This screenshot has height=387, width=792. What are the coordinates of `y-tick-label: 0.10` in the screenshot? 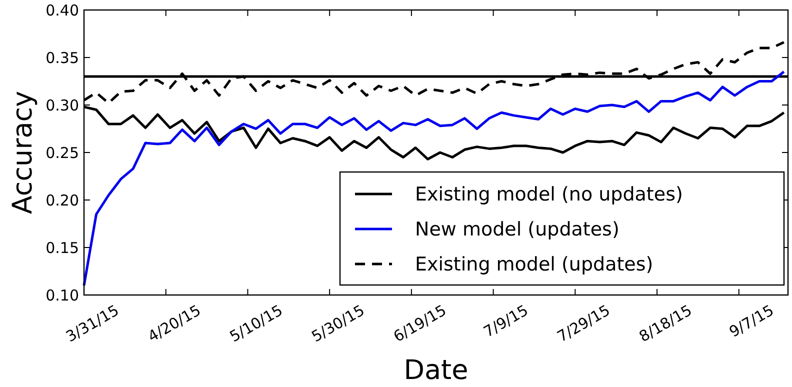 It's located at (62, 295).